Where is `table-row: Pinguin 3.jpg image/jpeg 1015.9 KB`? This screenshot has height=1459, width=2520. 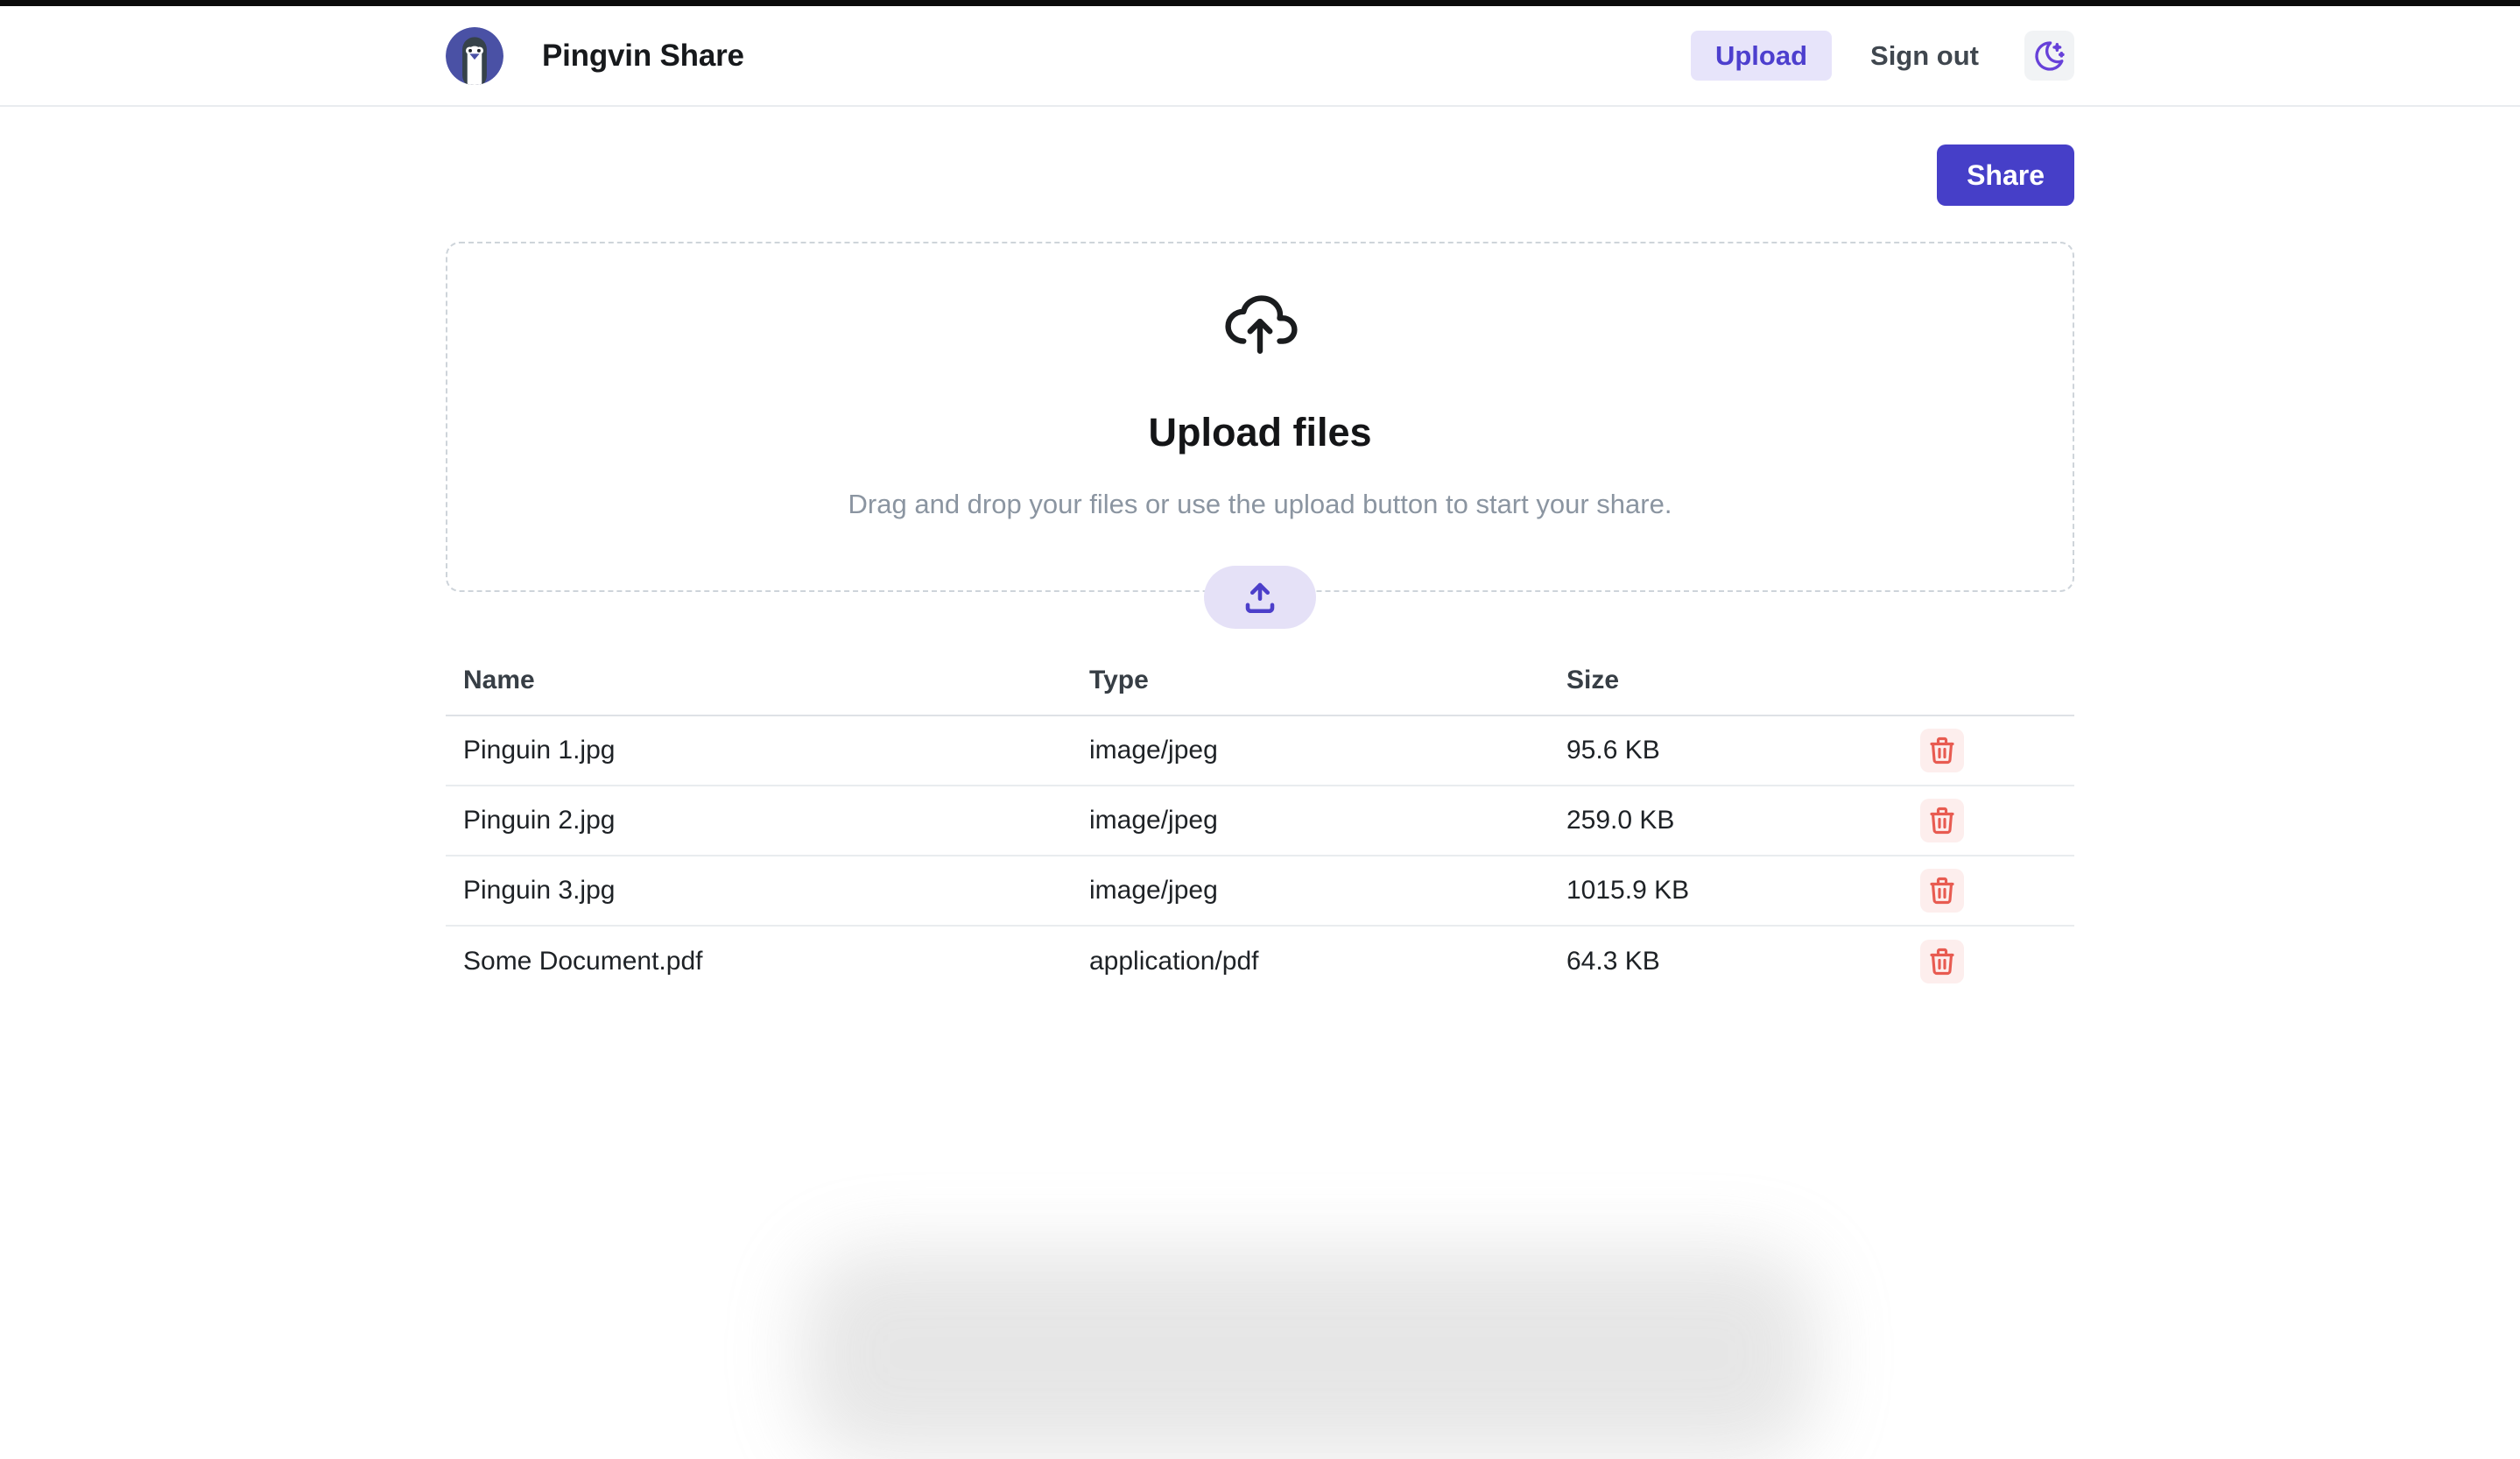 table-row: Pinguin 3.jpg image/jpeg 1015.9 KB is located at coordinates (1260, 891).